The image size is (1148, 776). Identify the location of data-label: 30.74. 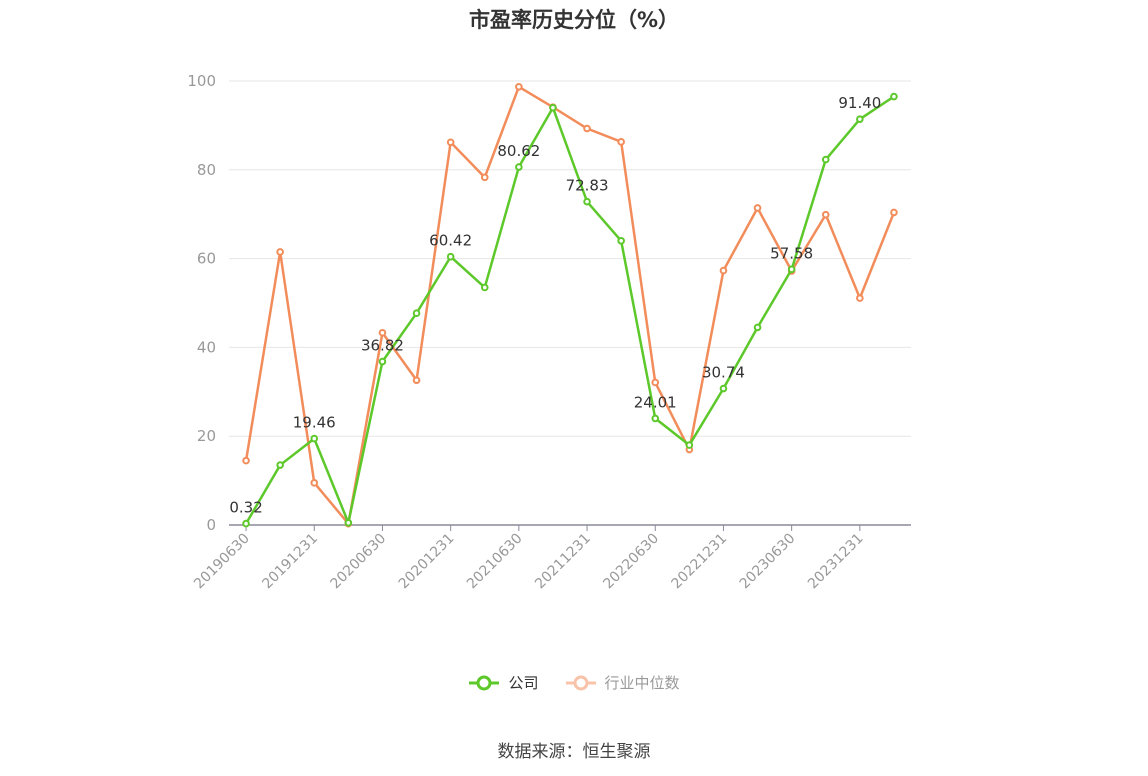
(723, 373).